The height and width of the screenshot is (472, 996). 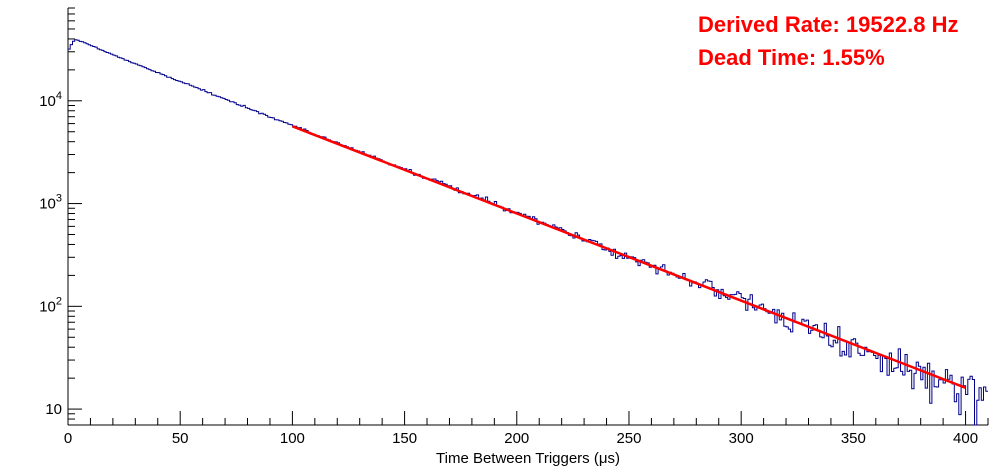 I want to click on x-axis-title: Time Between Triggers (μs), so click(x=528, y=458).